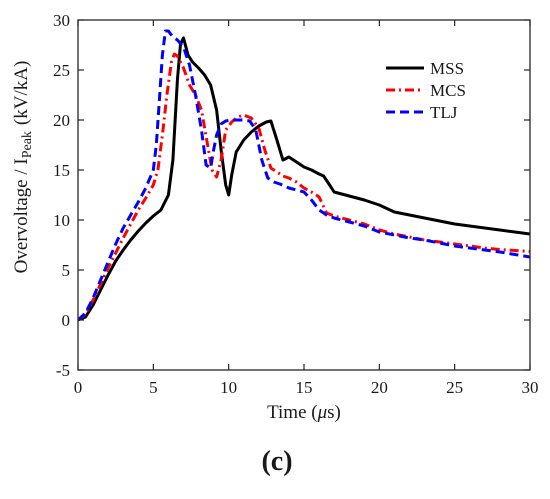 The image size is (550, 499). Describe the element at coordinates (61, 70) in the screenshot. I see `y-tick-label: 25` at that location.